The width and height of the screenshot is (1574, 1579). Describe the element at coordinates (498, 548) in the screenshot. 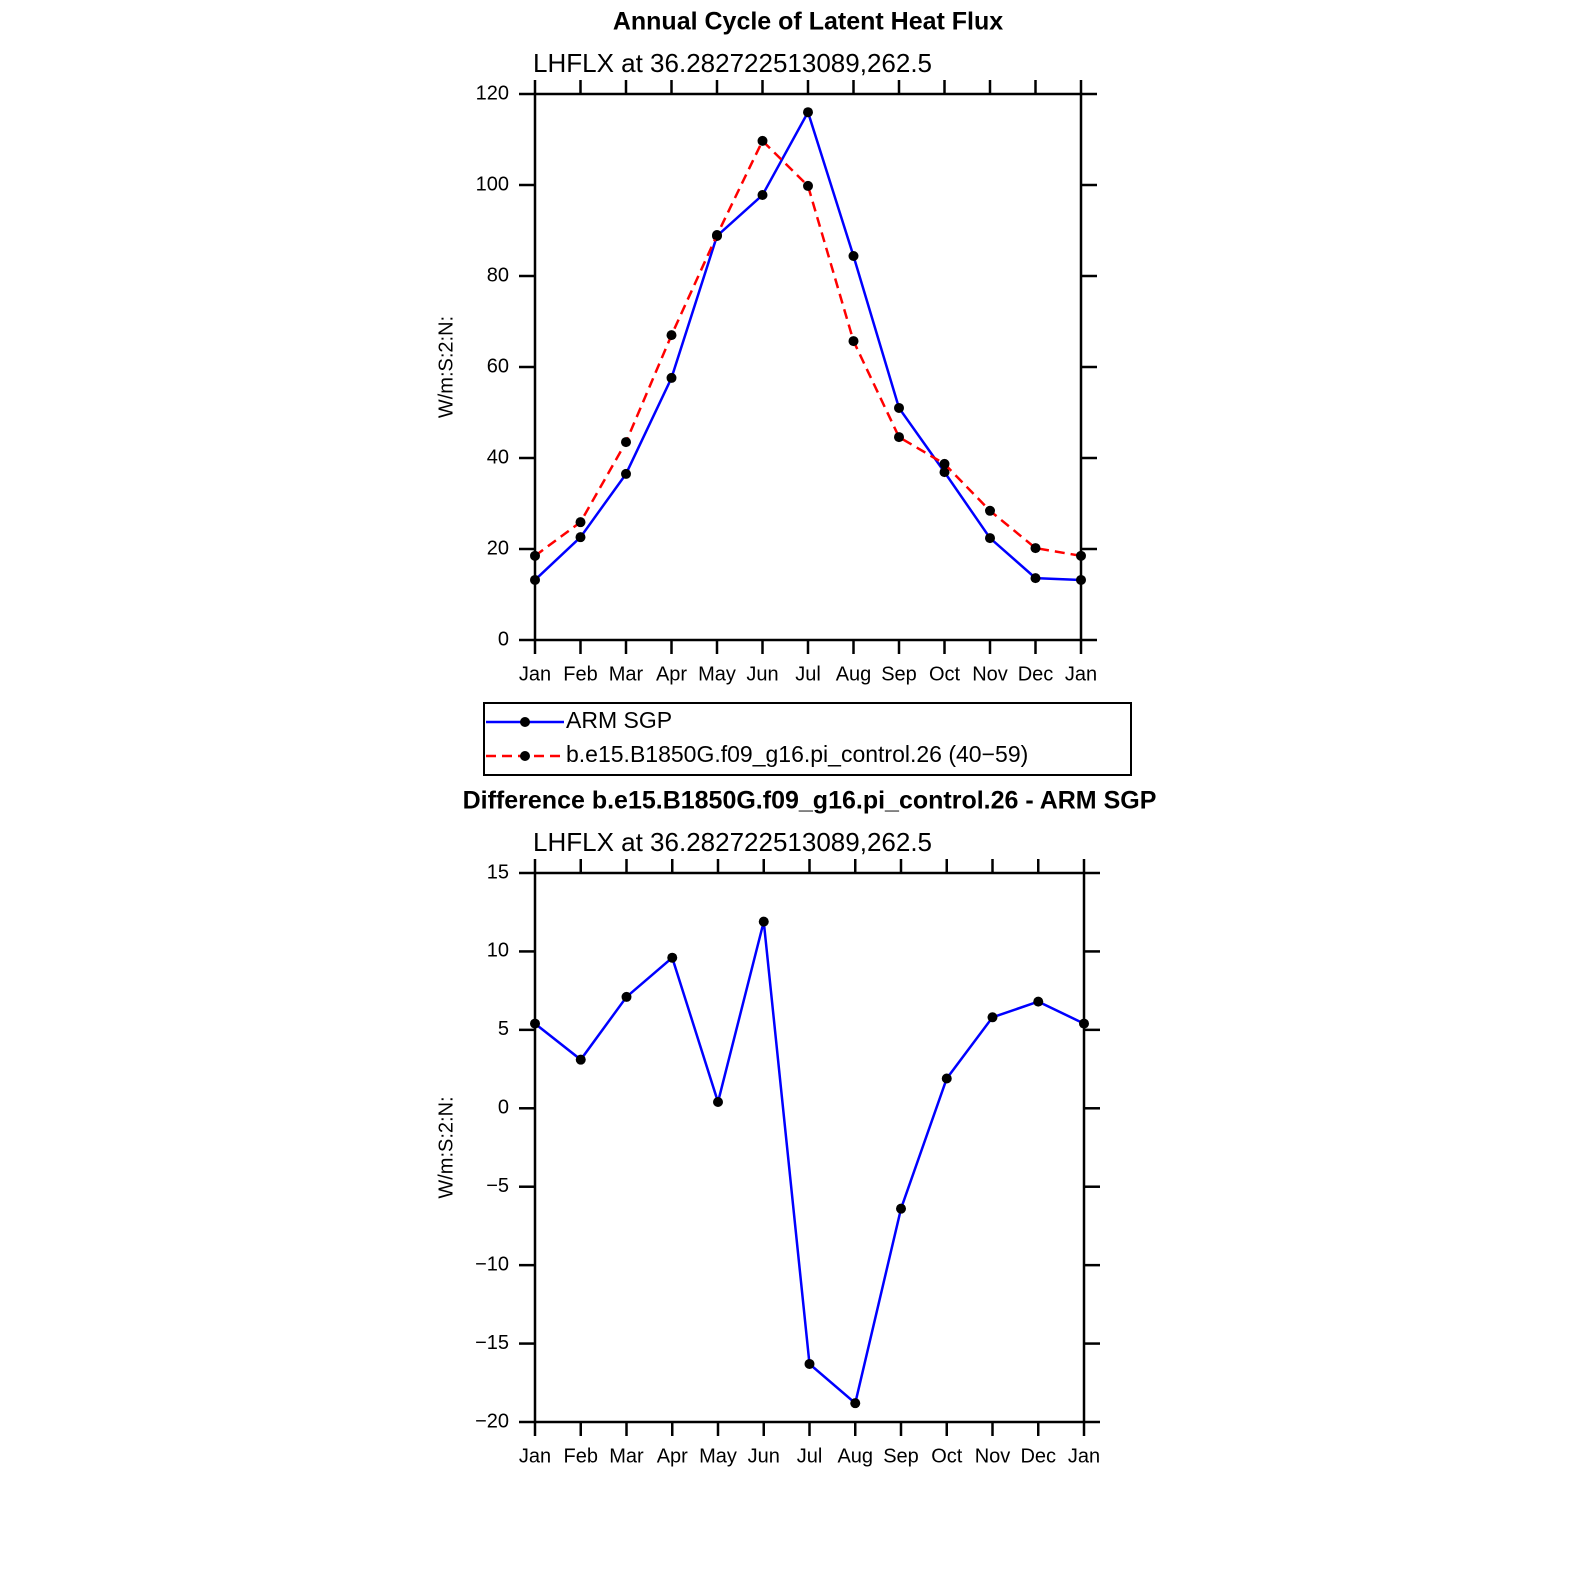

I see `y-tick-label: 20` at that location.